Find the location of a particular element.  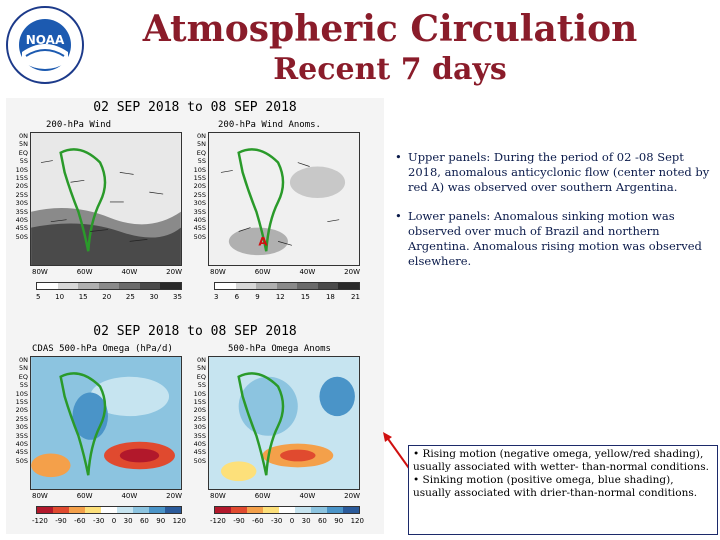

svg-text: NOAA is located at coordinates (45, 40).